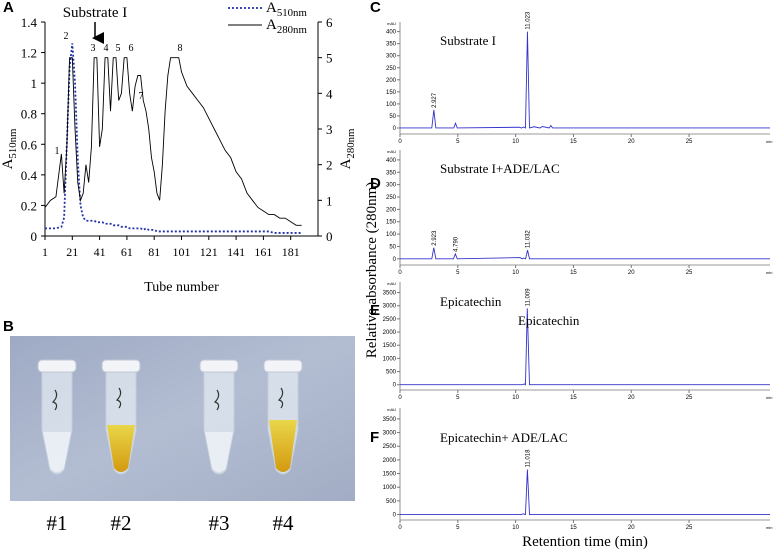 The width and height of the screenshot is (775, 551). I want to click on tube-label: #1, so click(57, 523).